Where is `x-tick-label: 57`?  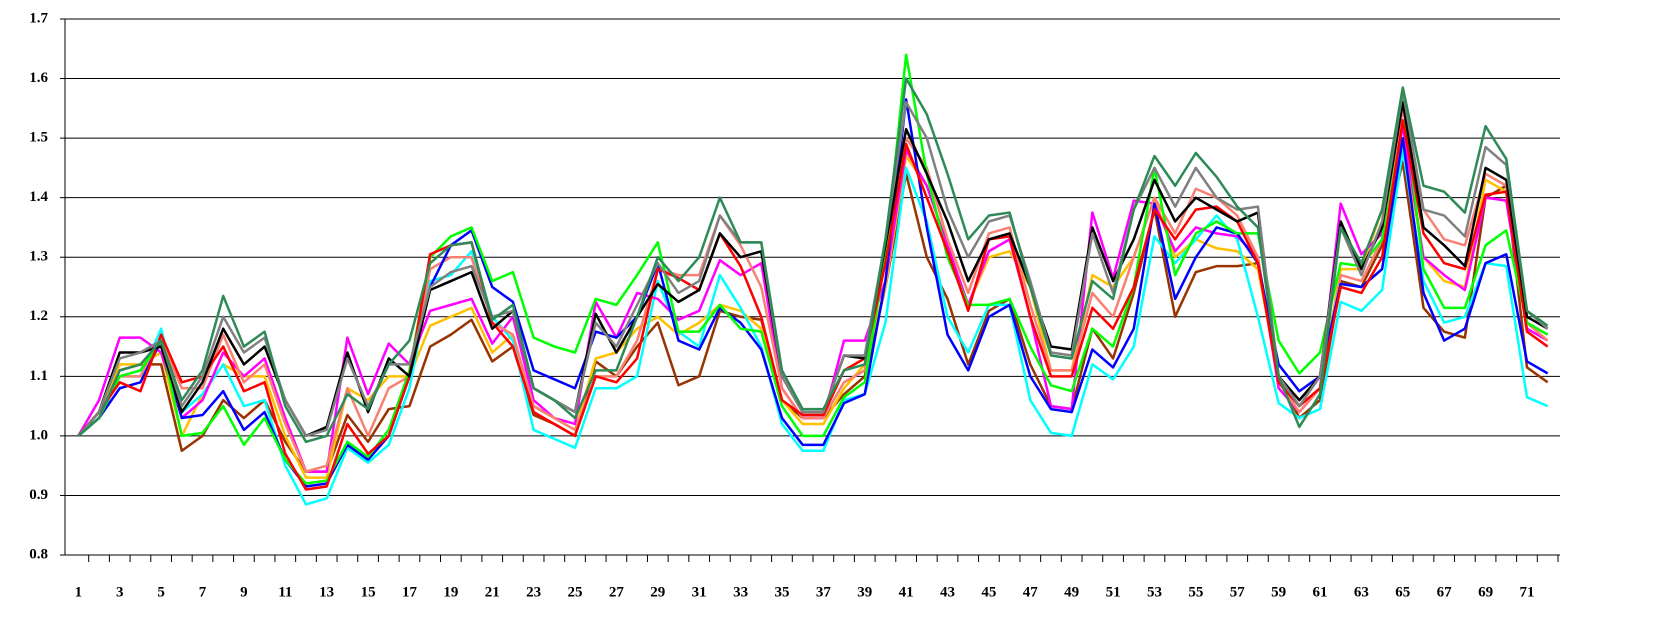 x-tick-label: 57 is located at coordinates (1238, 592).